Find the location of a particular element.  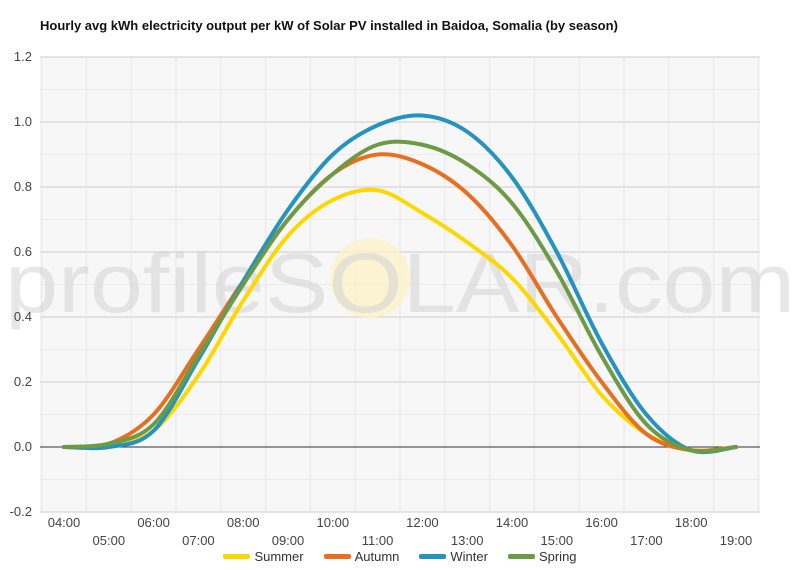

x-tick-label: 09:00 is located at coordinates (288, 540).